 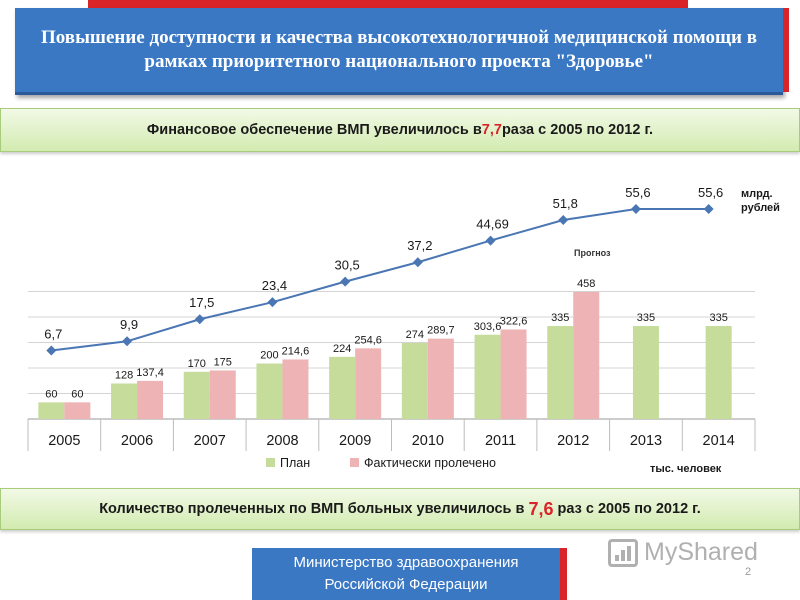 What do you see at coordinates (129, 324) in the screenshot?
I see `funding-point-label: 9,9` at bounding box center [129, 324].